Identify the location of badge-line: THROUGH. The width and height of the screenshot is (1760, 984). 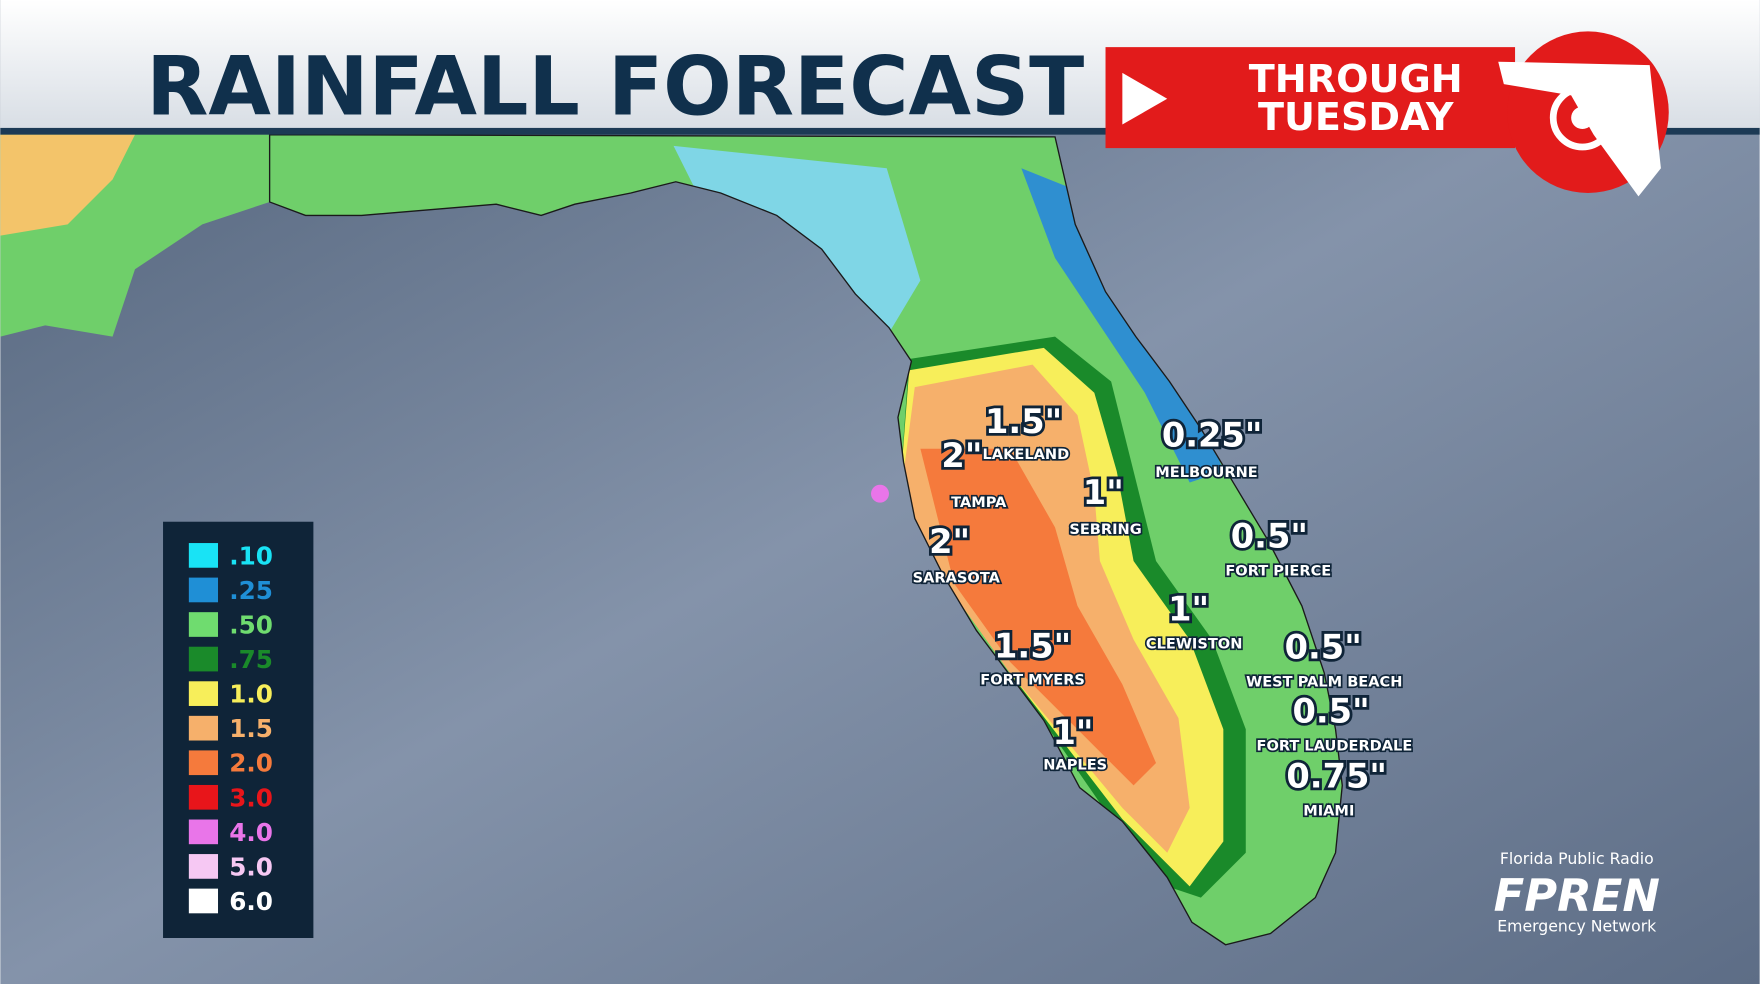
(1356, 79).